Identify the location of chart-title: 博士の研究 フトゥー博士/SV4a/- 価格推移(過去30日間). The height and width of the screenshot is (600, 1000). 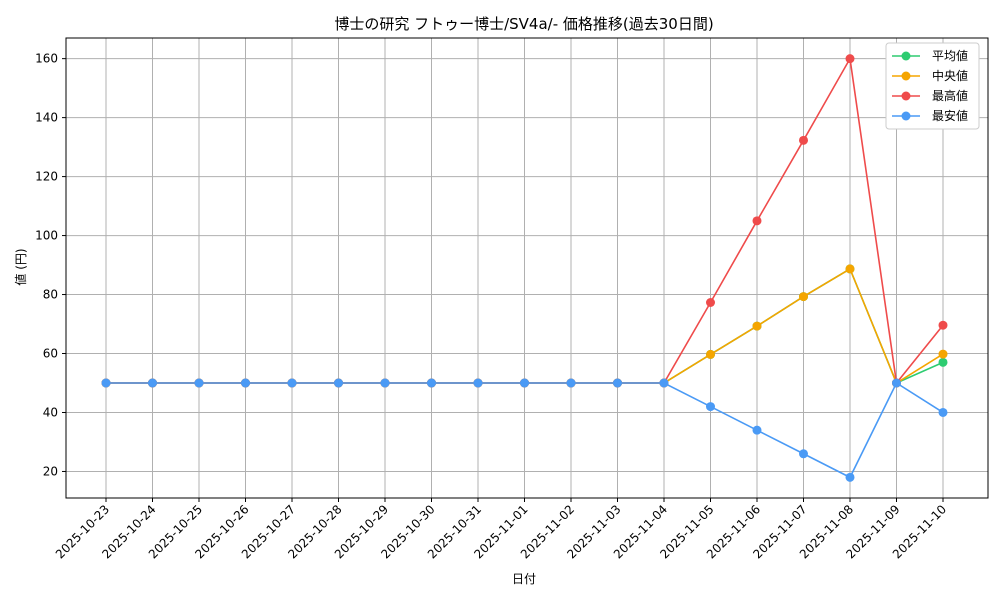
(523, 24).